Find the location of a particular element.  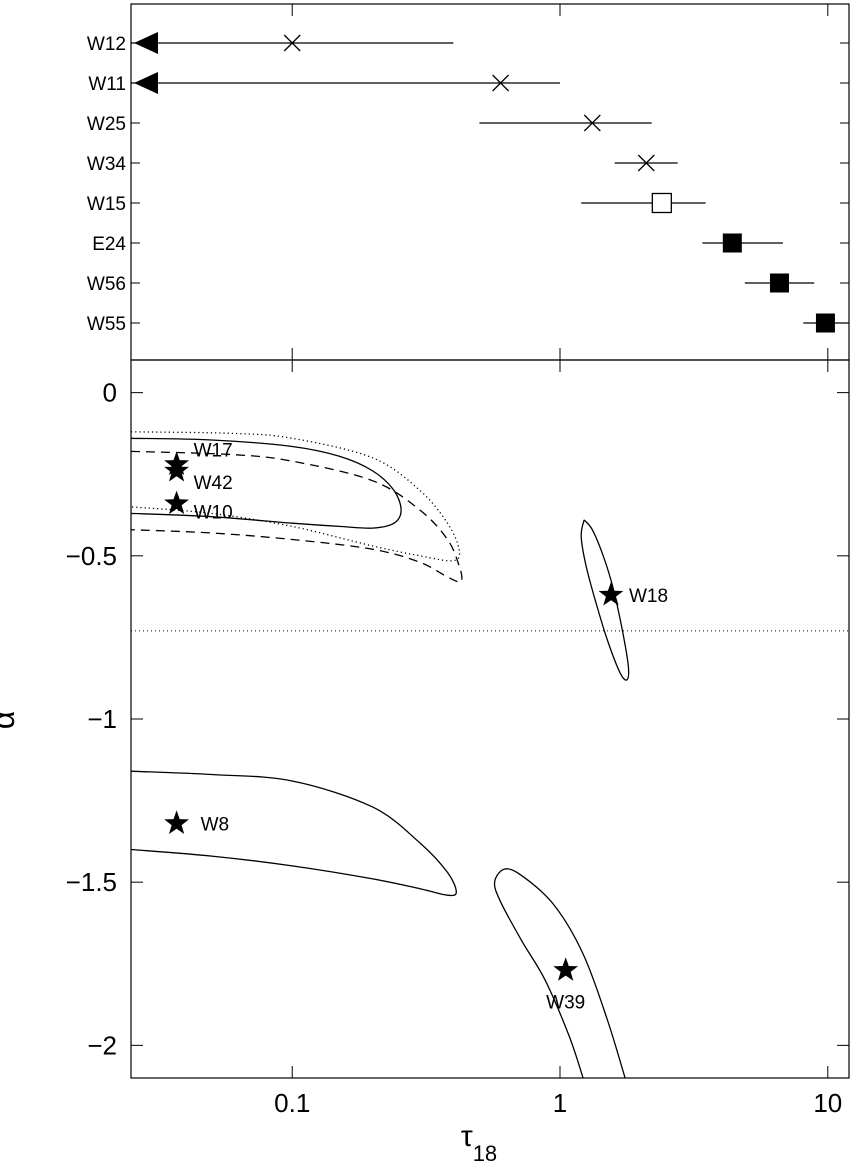

category-label-e24: E24 is located at coordinates (109, 244).